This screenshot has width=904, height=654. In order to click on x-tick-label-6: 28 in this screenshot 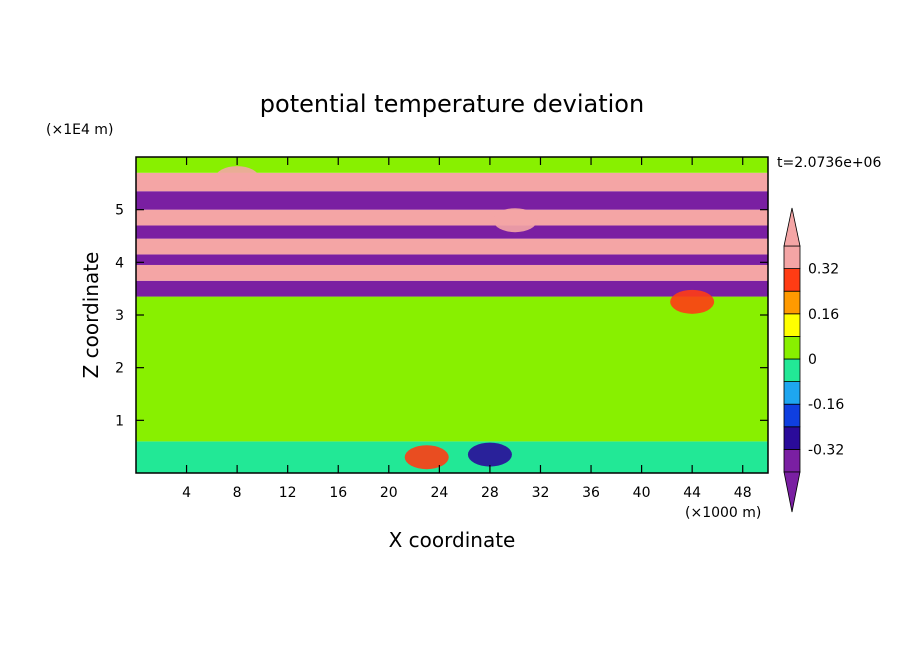, I will do `click(490, 493)`.